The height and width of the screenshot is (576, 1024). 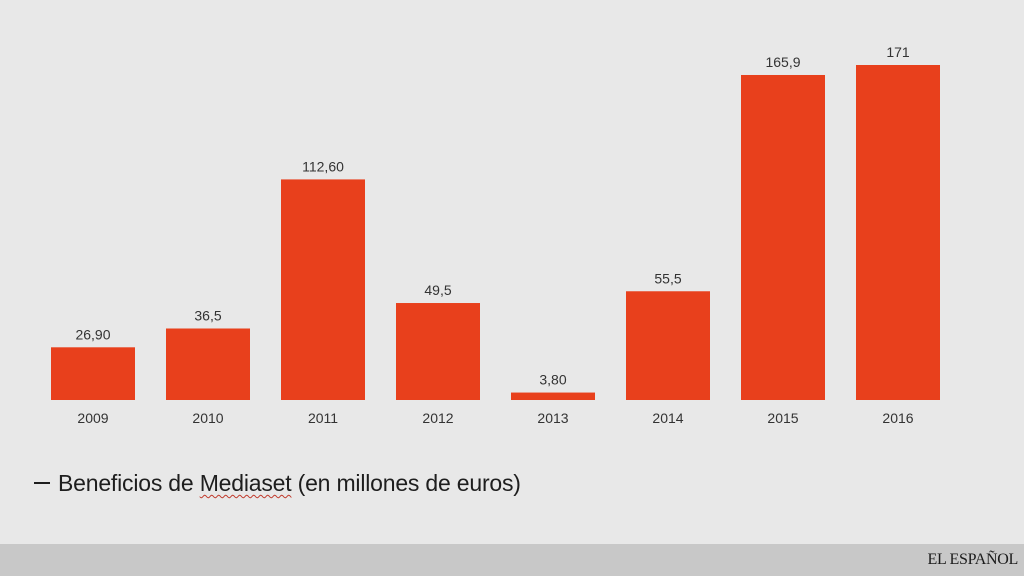 I want to click on footer-bar: EL ESPAÑOL, so click(x=512, y=560).